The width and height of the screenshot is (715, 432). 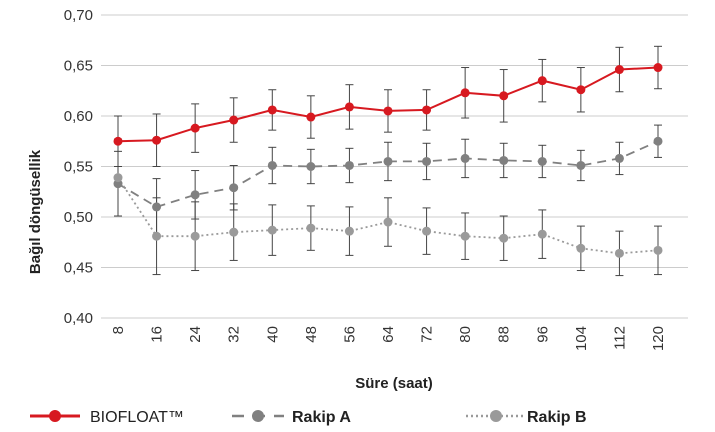 I want to click on y-axis-label: Bağıl döngüsellik, so click(x=35, y=211).